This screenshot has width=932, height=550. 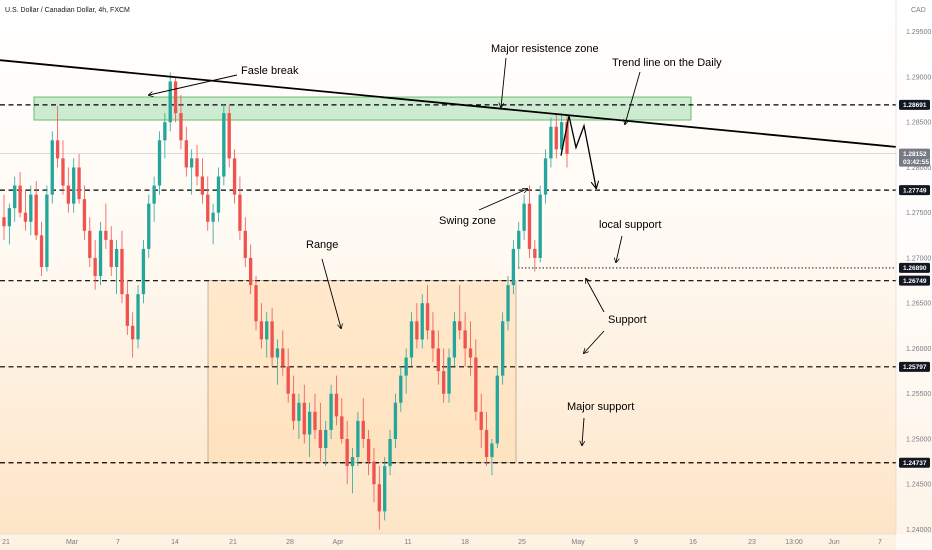 I want to click on arrow-range, so click(x=331, y=293).